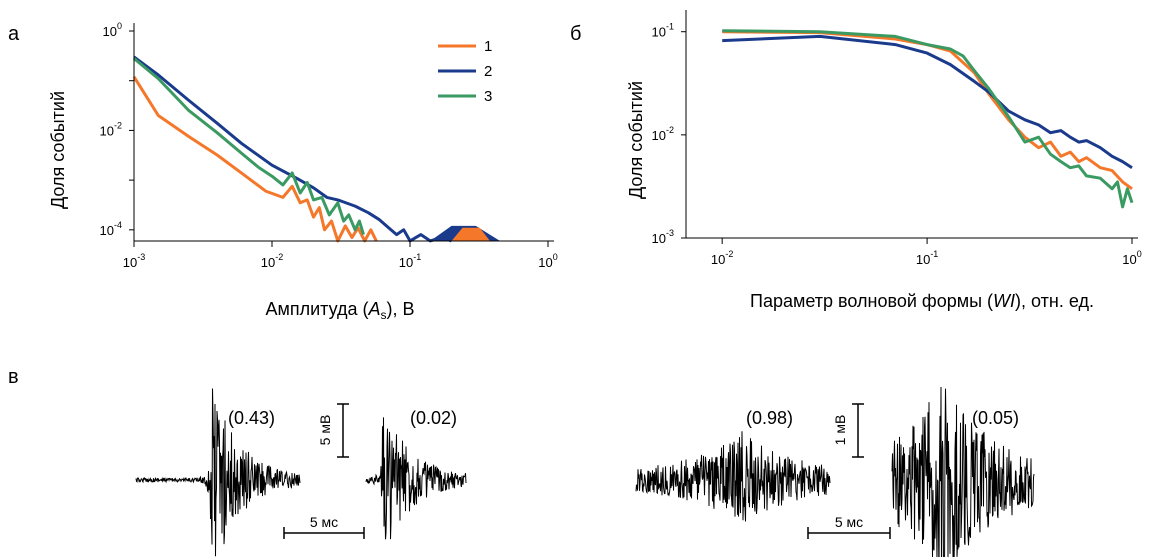  What do you see at coordinates (995, 418) in the screenshot?
I see `trace-value-4: (0.05)` at bounding box center [995, 418].